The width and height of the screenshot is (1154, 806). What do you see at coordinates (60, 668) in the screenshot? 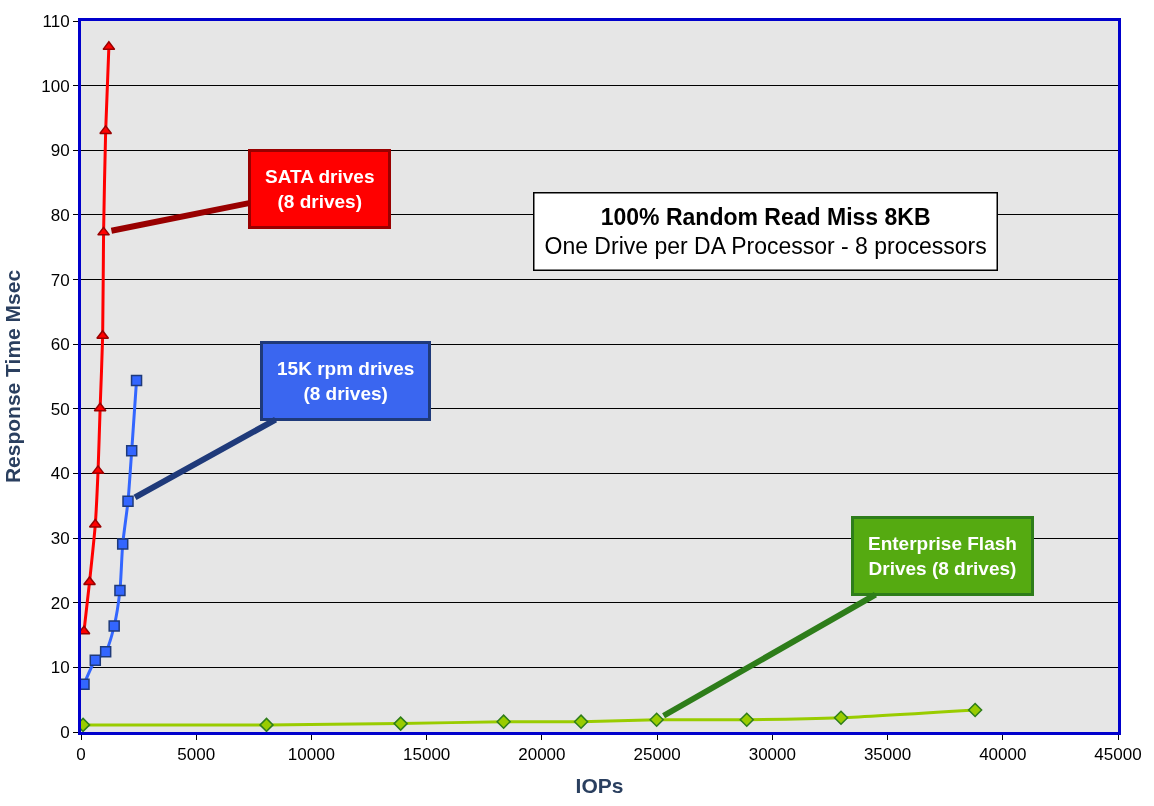
I see `y-tick-label: 10` at bounding box center [60, 668].